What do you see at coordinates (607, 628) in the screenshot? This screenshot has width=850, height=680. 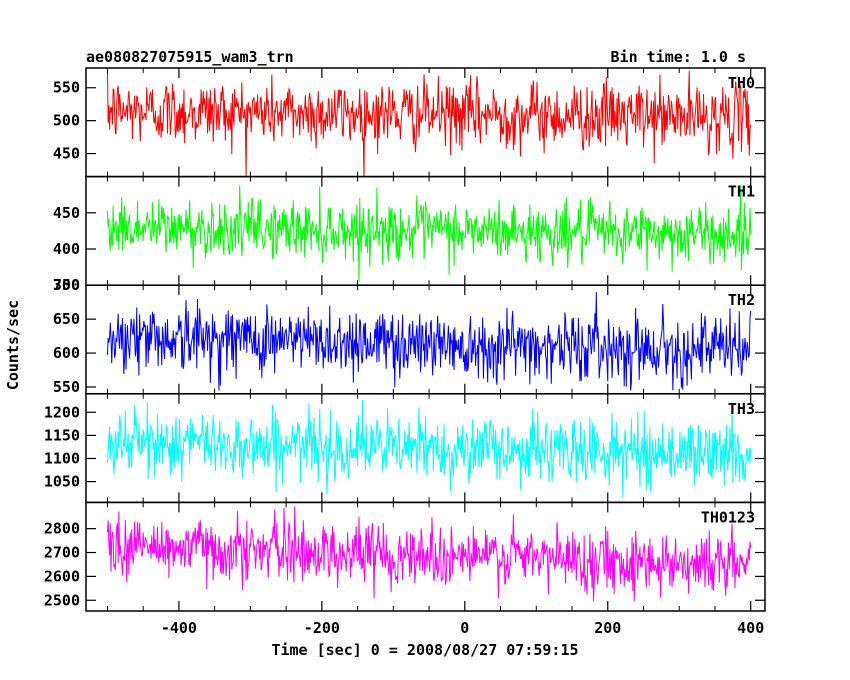 I see `x-tick-label: 200` at bounding box center [607, 628].